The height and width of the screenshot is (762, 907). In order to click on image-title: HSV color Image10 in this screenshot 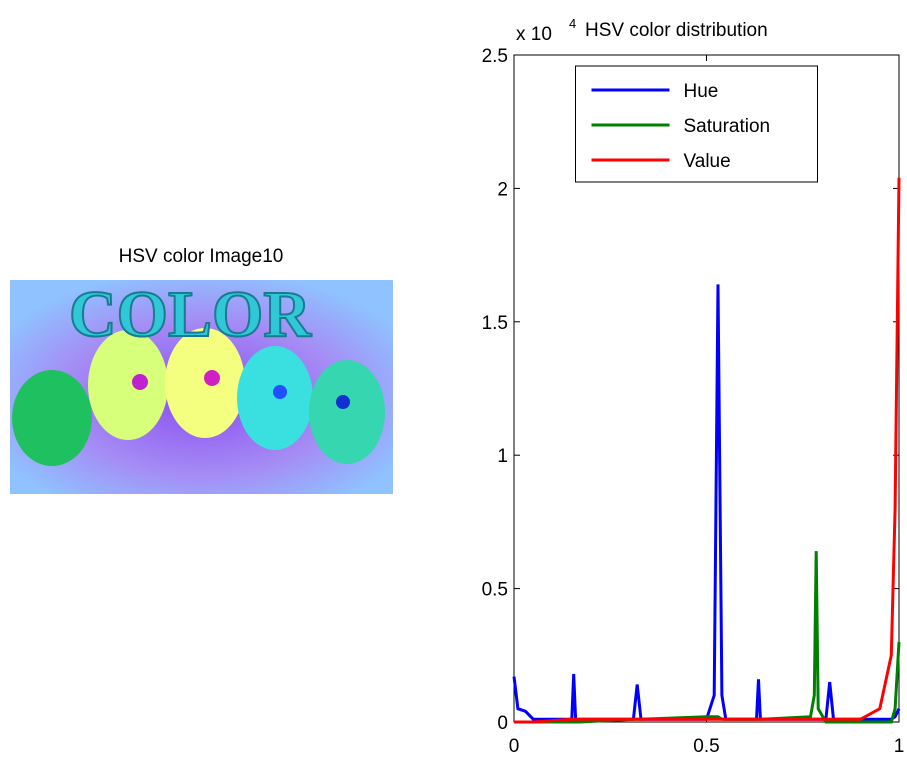, I will do `click(201, 256)`.